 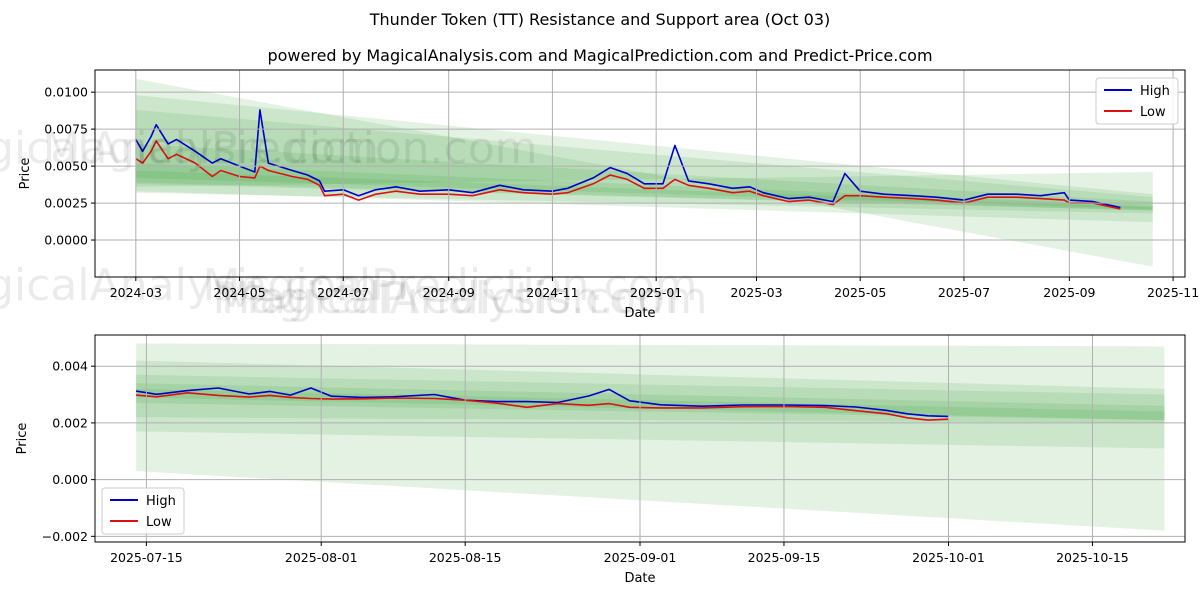 What do you see at coordinates (146, 557) in the screenshot?
I see `x-tick-label: 2025-07-15` at bounding box center [146, 557].